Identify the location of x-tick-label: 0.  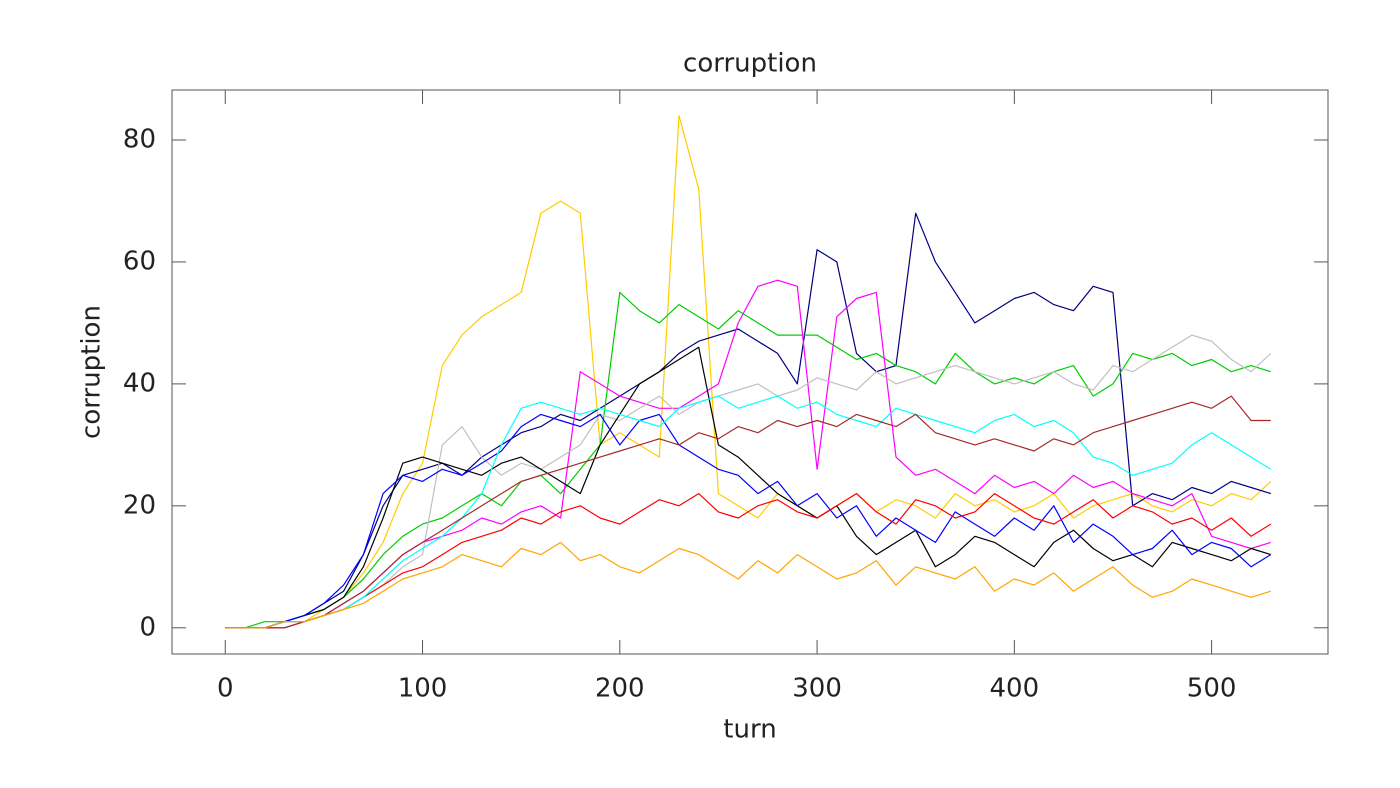
(225, 689).